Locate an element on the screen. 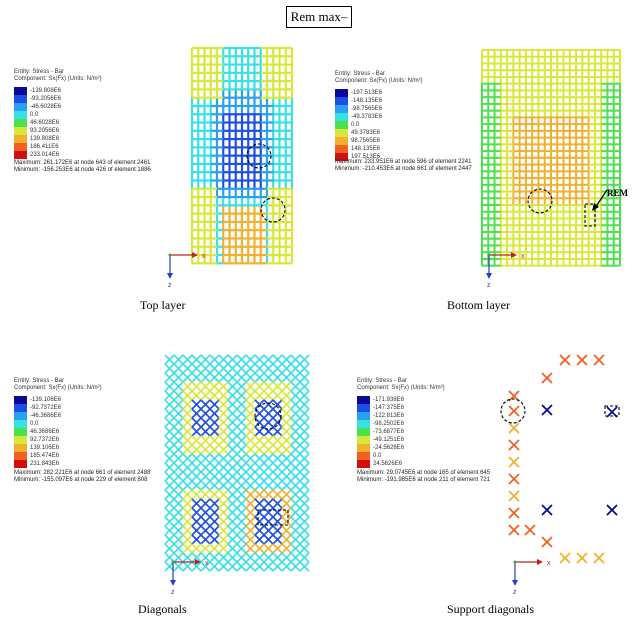 This screenshot has height=621, width=635. panel-caption: Diagonals is located at coordinates (162, 609).